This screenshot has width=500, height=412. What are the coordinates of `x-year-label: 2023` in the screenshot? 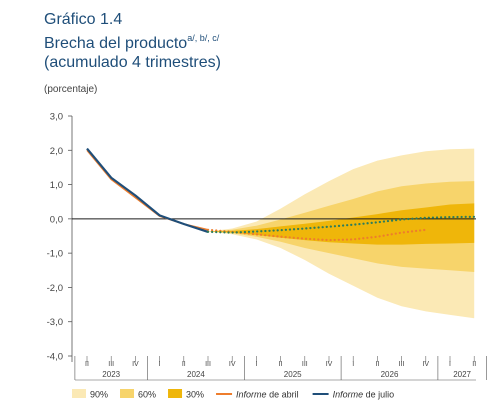 It's located at (111, 374).